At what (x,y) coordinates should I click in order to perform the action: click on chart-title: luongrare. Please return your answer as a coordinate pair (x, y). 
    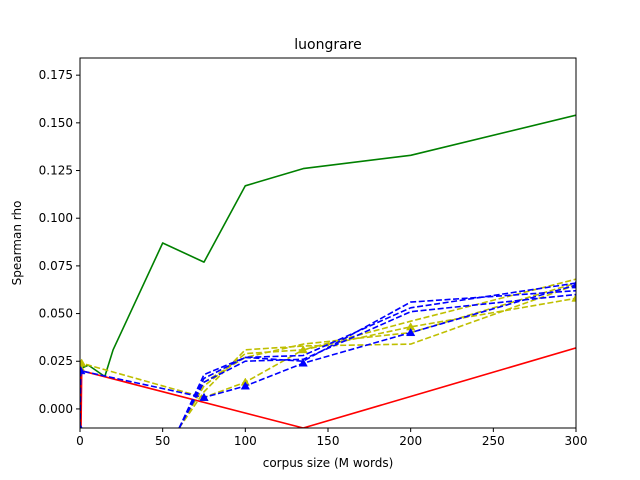
    Looking at the image, I should click on (327, 45).